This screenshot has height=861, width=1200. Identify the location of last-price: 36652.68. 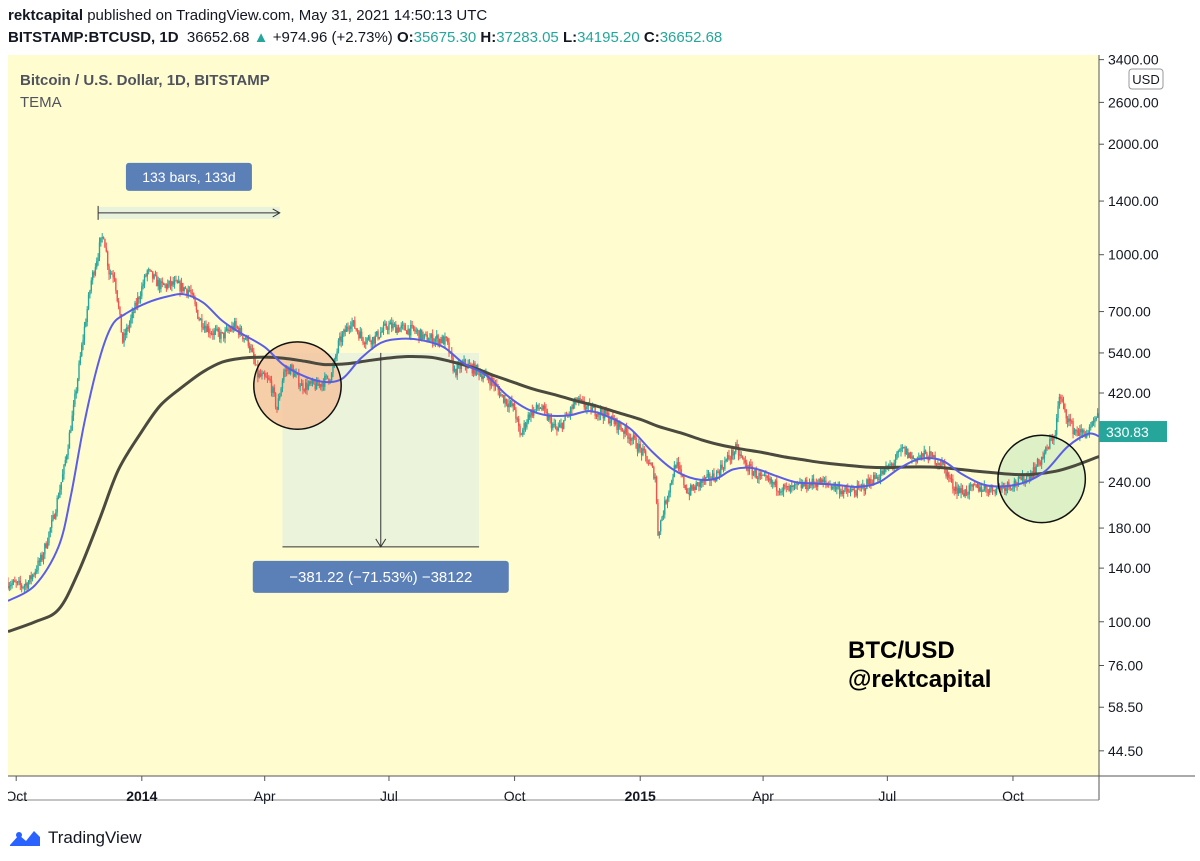
(218, 37).